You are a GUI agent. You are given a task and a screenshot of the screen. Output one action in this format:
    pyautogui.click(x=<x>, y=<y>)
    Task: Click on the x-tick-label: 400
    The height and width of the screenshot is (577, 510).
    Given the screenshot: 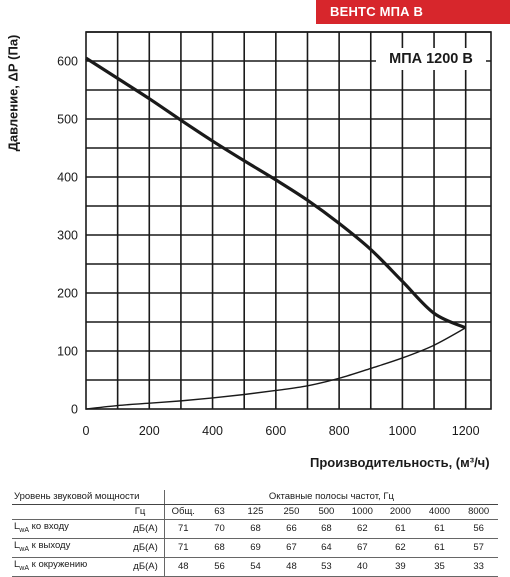 What is the action you would take?
    pyautogui.click(x=212, y=431)
    